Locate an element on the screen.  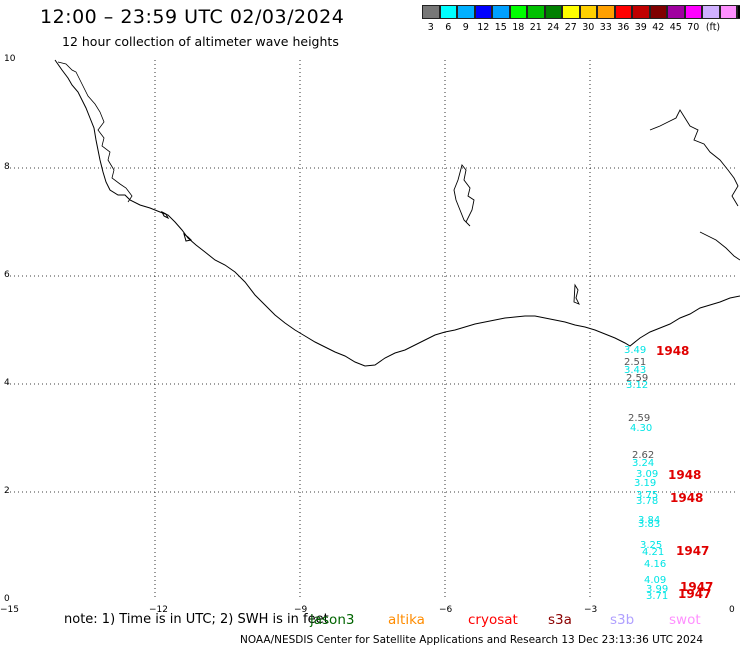
scale-label: 39 is located at coordinates (640, 27).